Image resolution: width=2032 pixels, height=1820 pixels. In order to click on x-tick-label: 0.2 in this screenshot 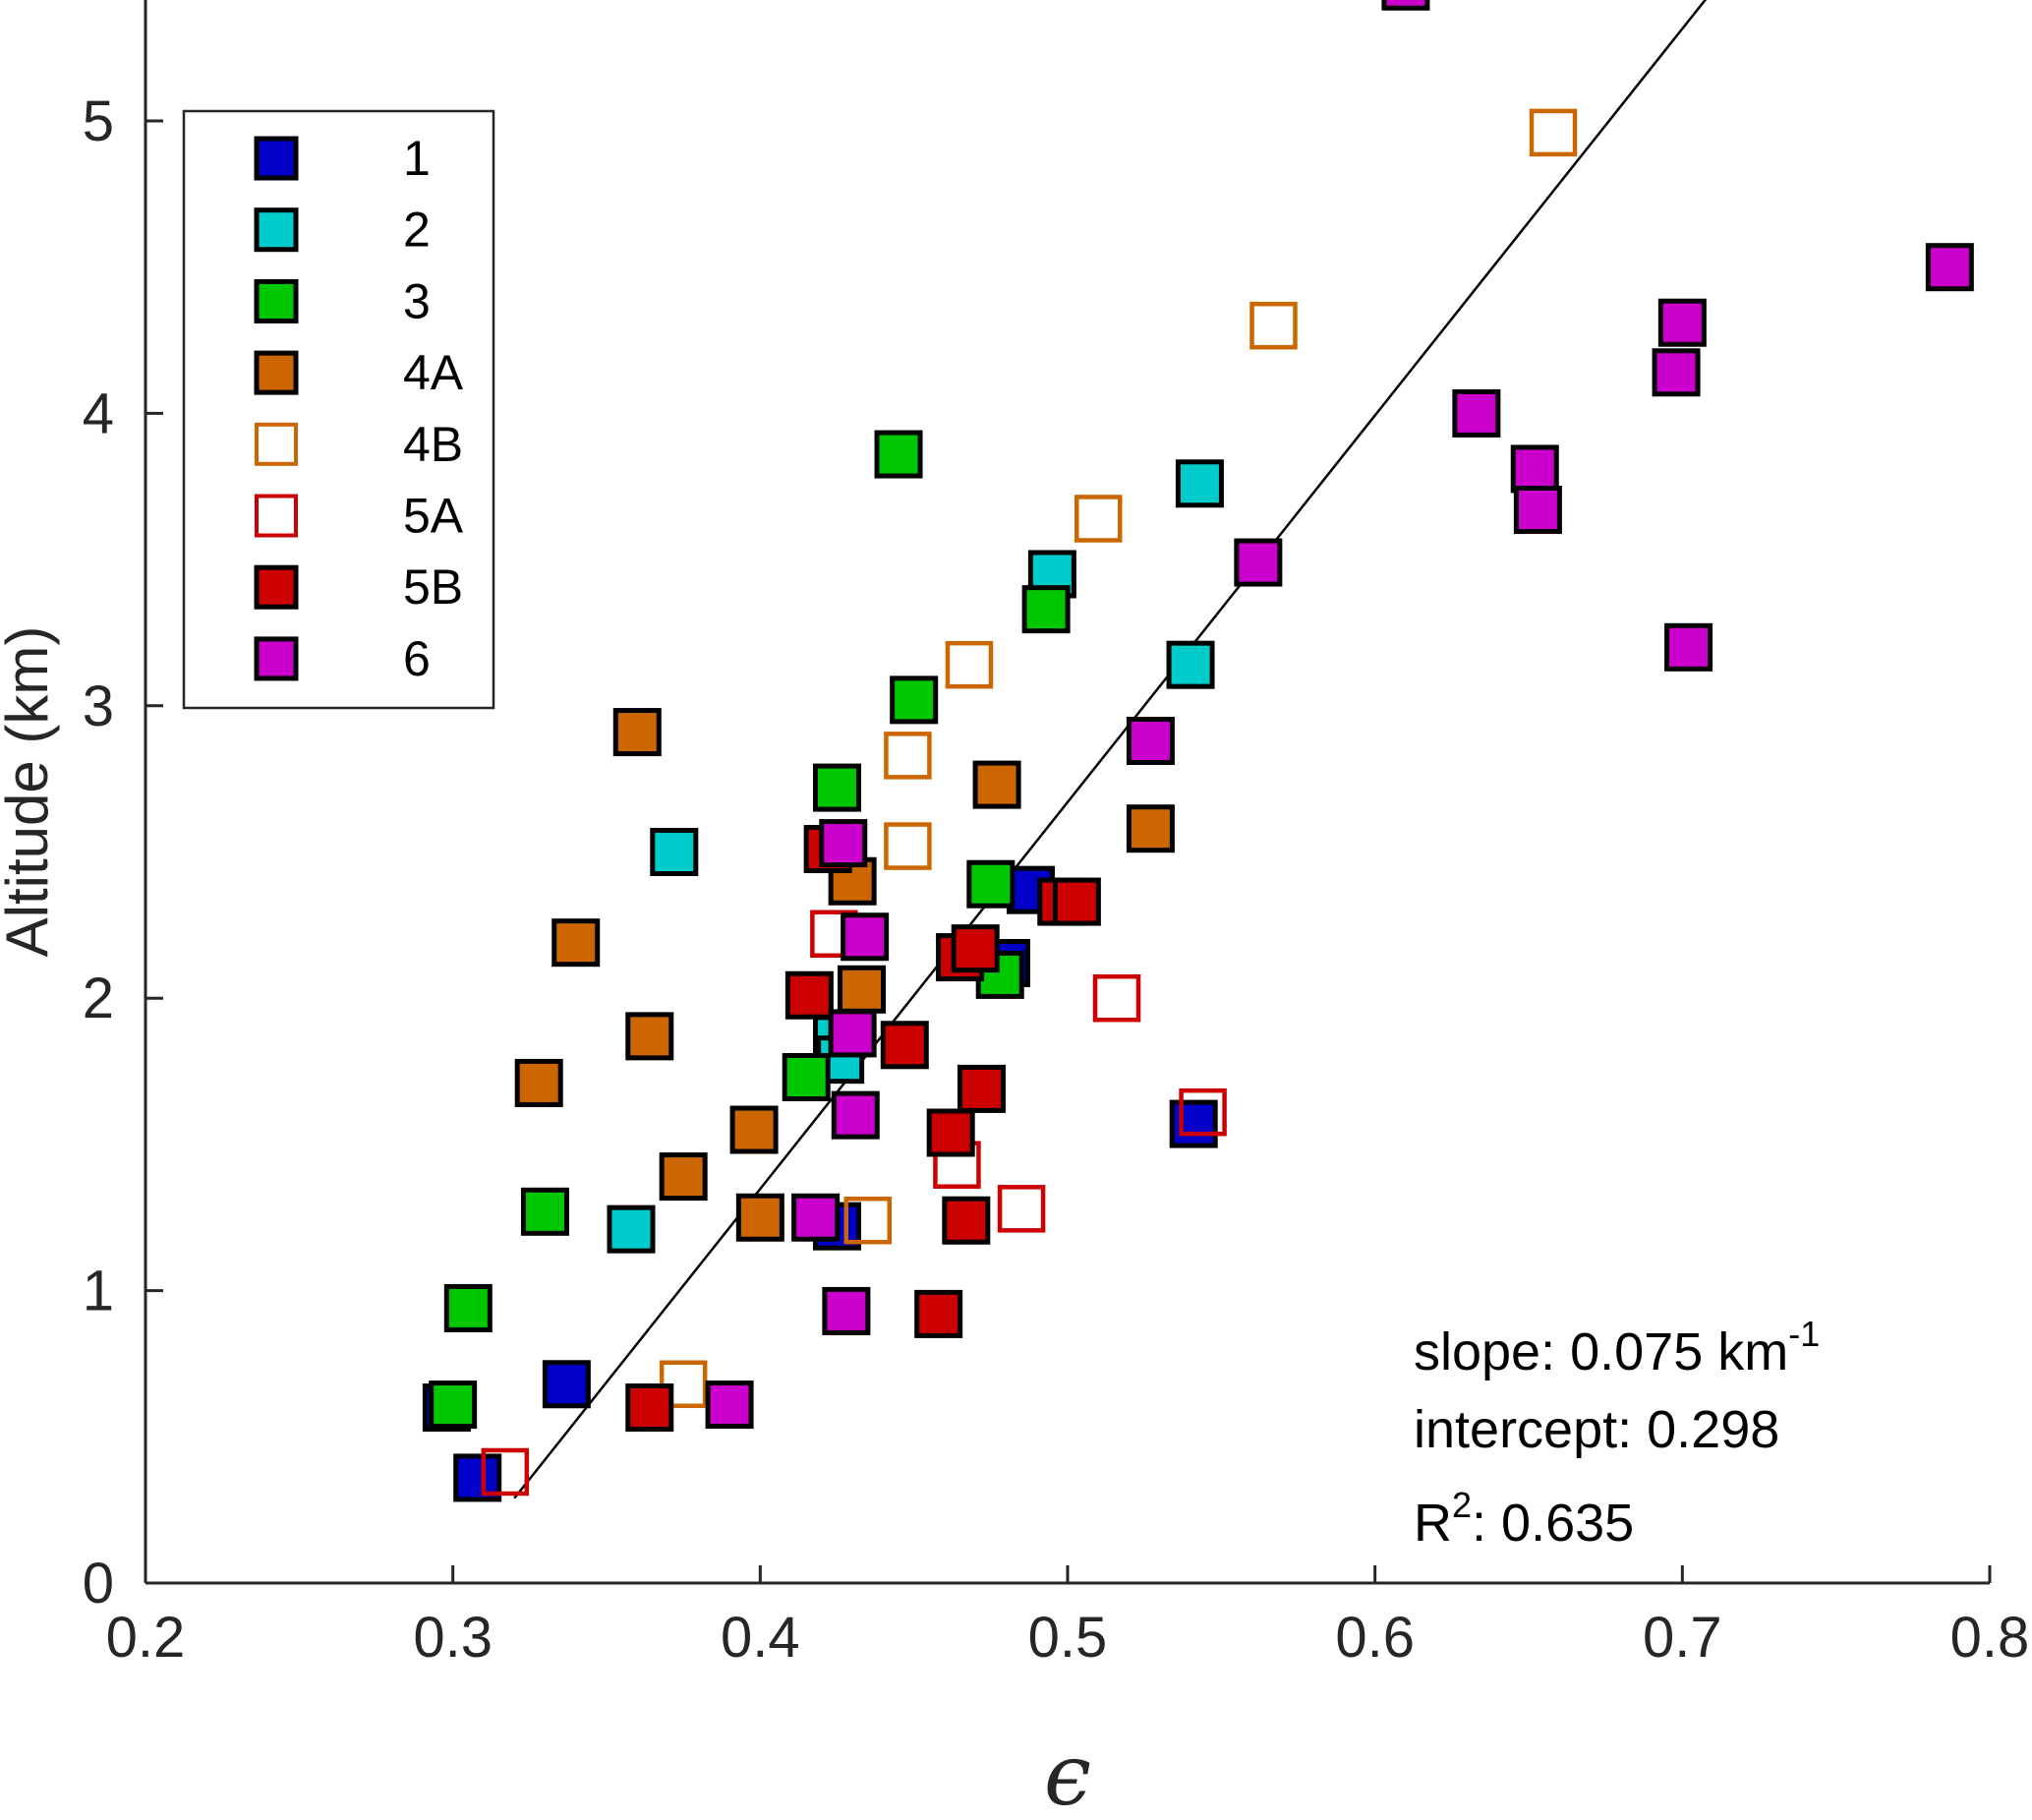, I will do `click(146, 1638)`.